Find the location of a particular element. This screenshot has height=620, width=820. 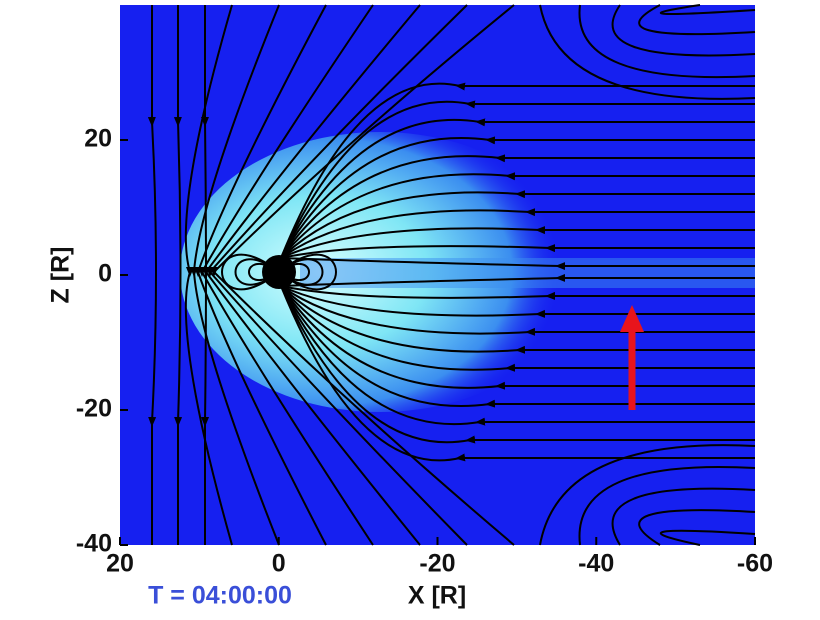

time-annotation: T = 04:00:00 is located at coordinates (220, 596).